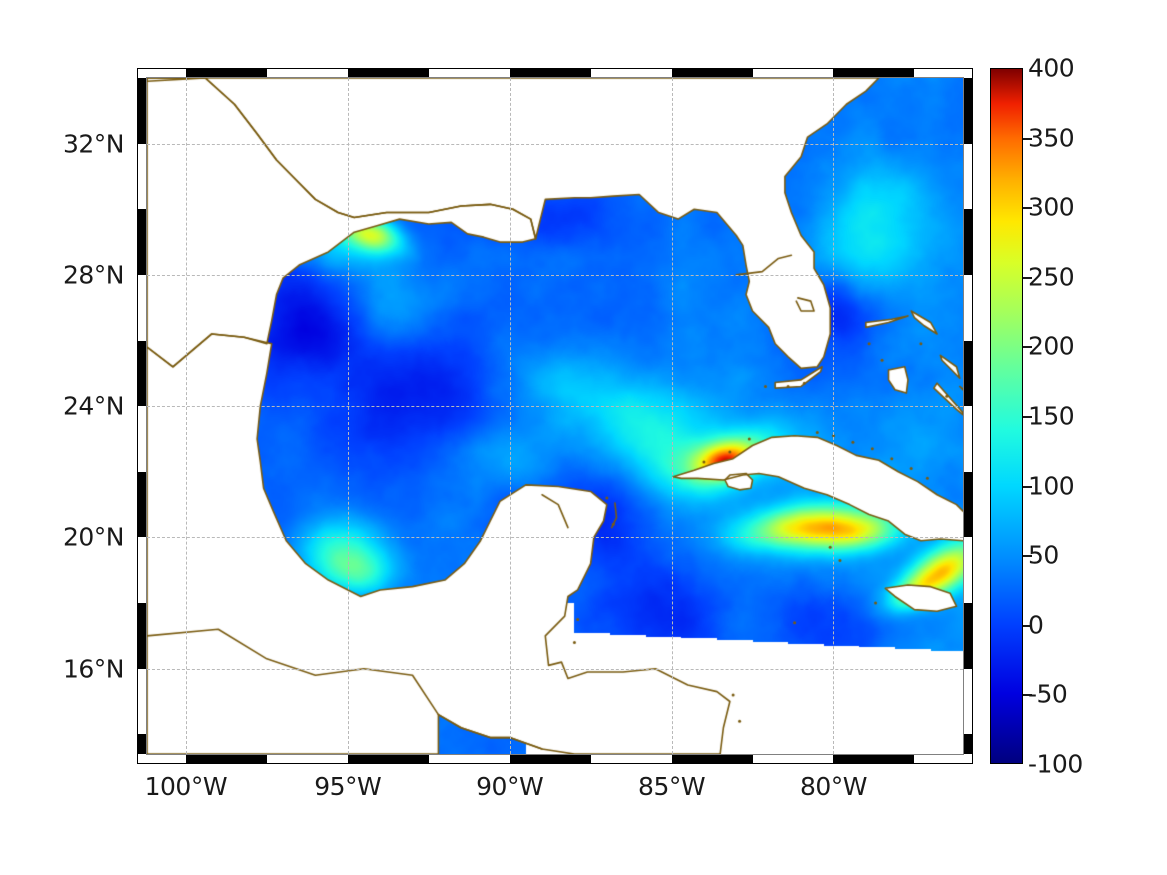 Image resolution: width=1167 pixels, height=875 pixels. What do you see at coordinates (186, 786) in the screenshot?
I see `x-tick-label-0: 100°W` at bounding box center [186, 786].